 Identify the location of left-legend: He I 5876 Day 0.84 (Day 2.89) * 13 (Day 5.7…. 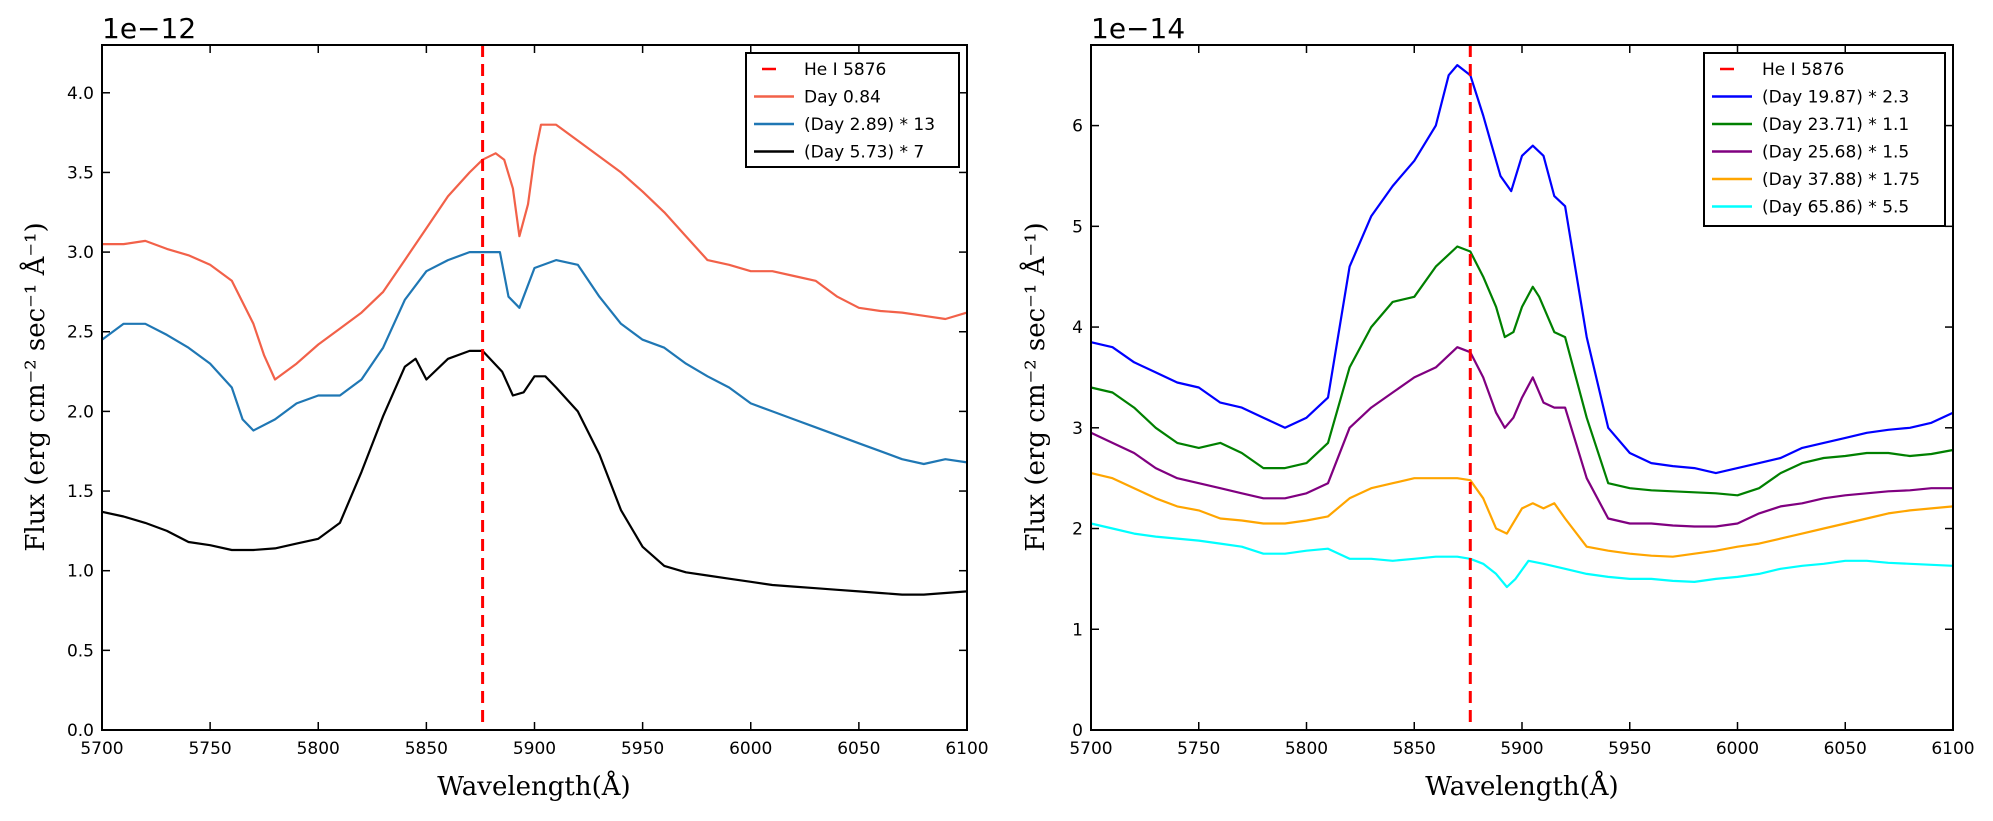
(852, 110).